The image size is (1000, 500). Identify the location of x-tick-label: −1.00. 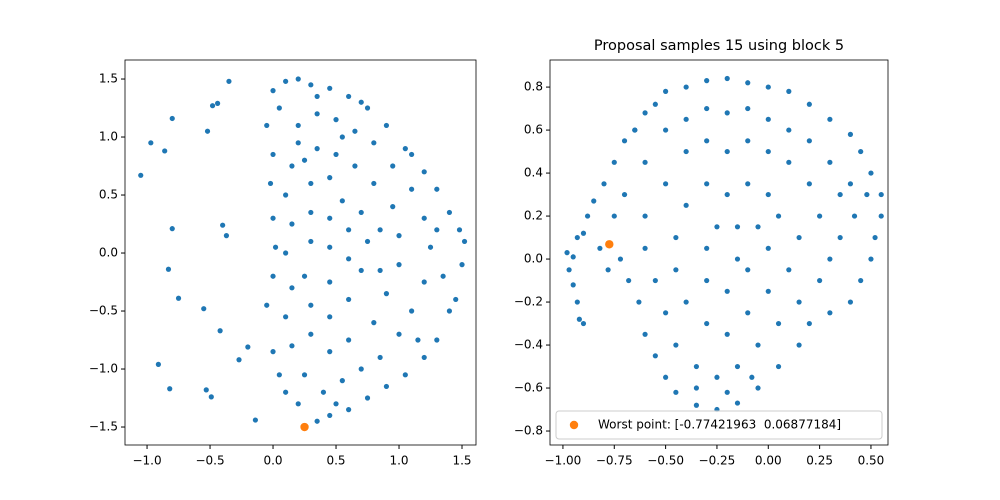
(563, 461).